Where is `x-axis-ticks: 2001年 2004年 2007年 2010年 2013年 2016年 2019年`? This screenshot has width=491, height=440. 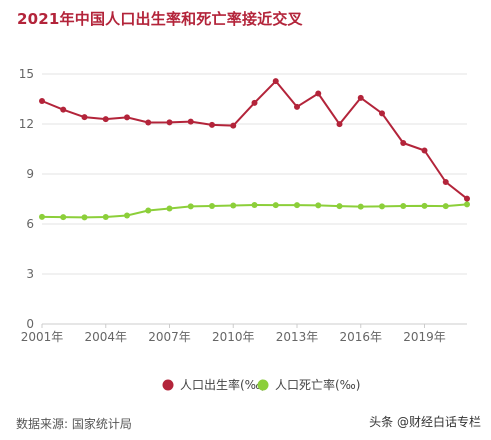 x-axis-ticks: 2001年 2004年 2007年 2010年 2013年 2016年 2019年 is located at coordinates (244, 333).